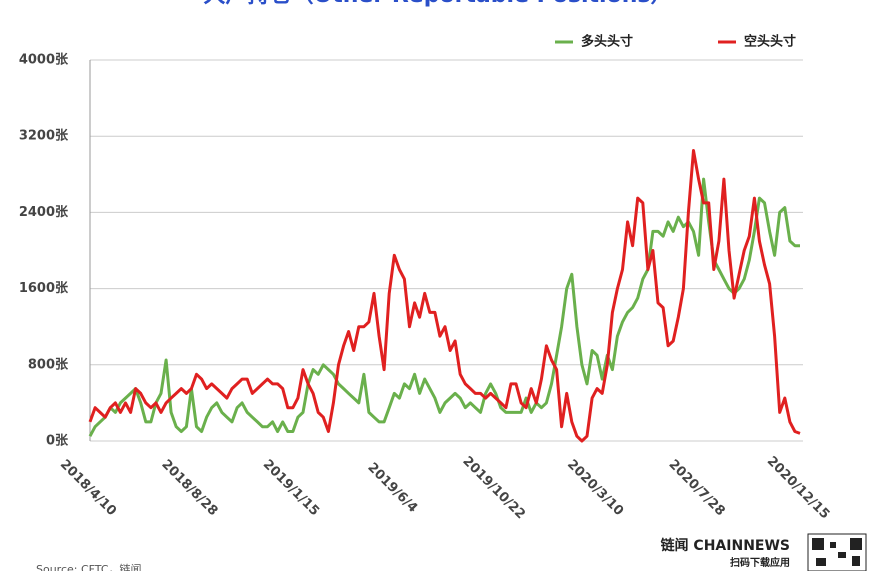 Image resolution: width=876 pixels, height=571 pixels. Describe the element at coordinates (88, 488) in the screenshot. I see `x-tick-label: 2018/4/10` at that location.